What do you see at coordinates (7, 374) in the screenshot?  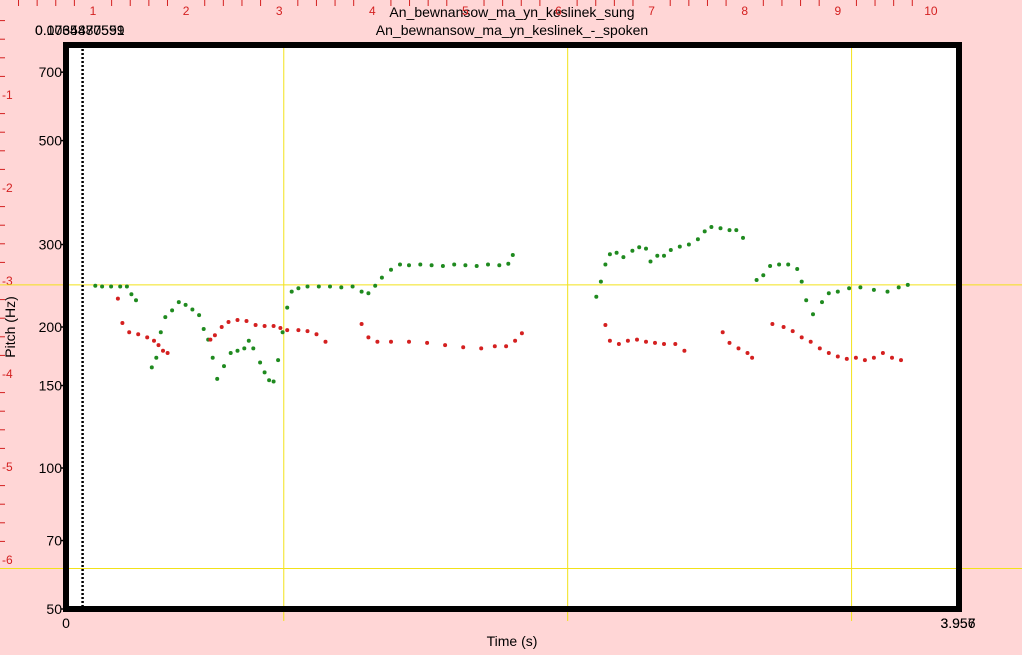 I see `left-tick-label-3: -4` at bounding box center [7, 374].